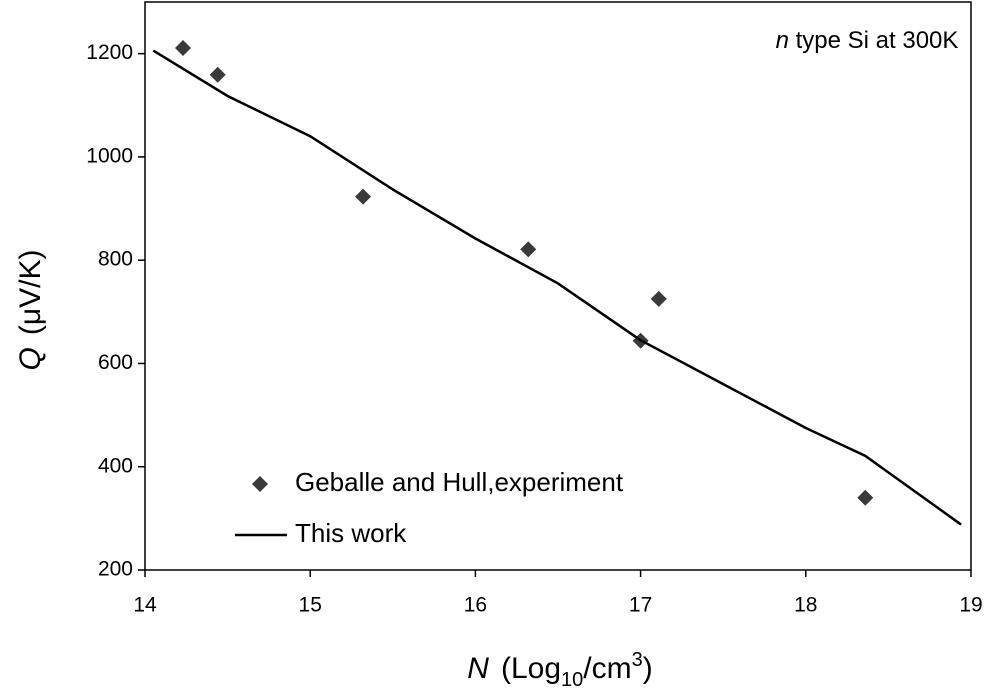  Describe the element at coordinates (109, 155) in the screenshot. I see `y-tick-label: 1000` at that location.